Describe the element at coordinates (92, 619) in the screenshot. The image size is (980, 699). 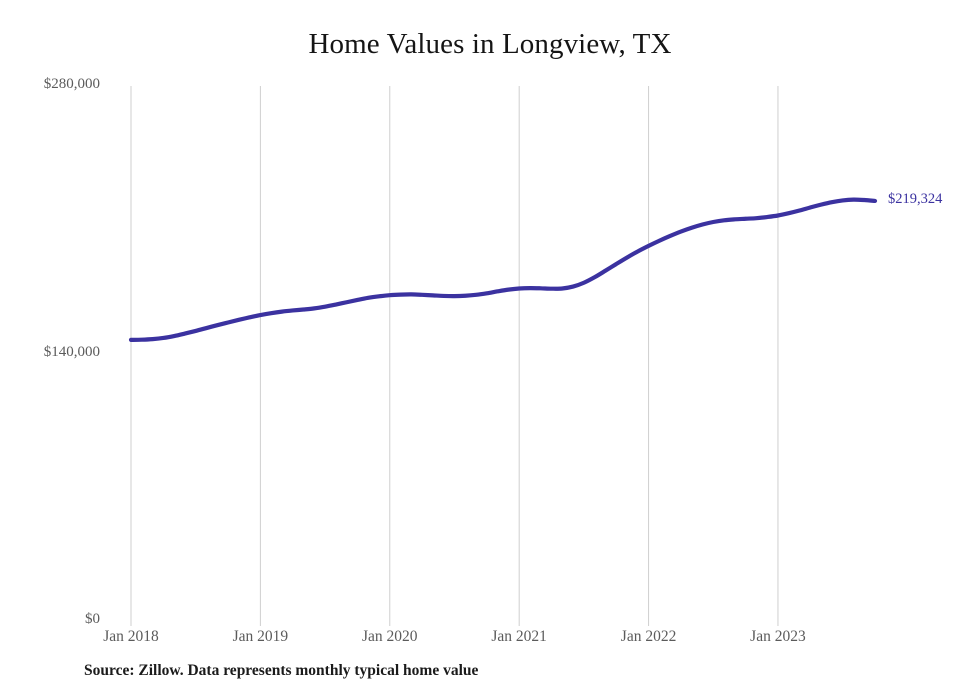
I see `y-axis-label-2: $0` at that location.